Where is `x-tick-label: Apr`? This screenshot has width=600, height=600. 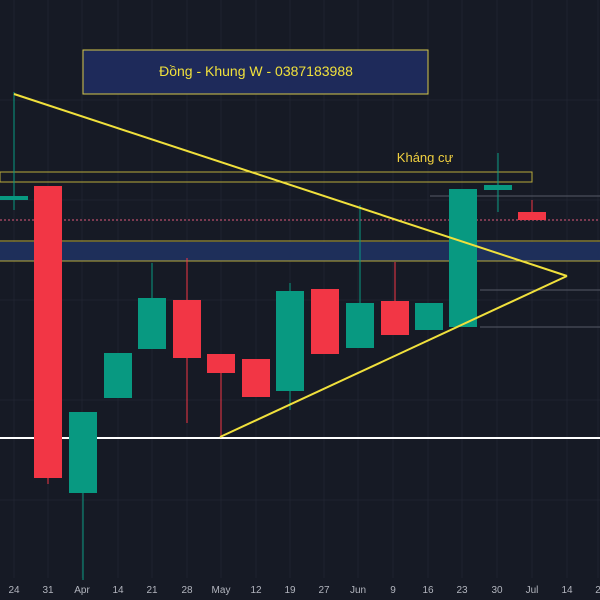
x-tick-label: Apr is located at coordinates (82, 590).